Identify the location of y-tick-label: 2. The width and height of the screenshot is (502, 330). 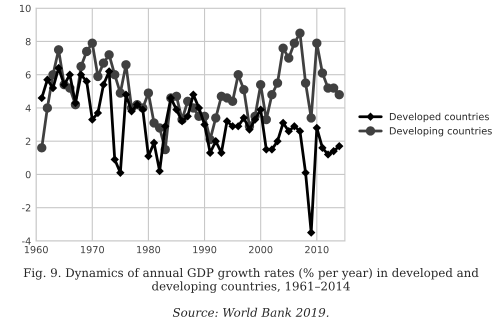
(28, 141).